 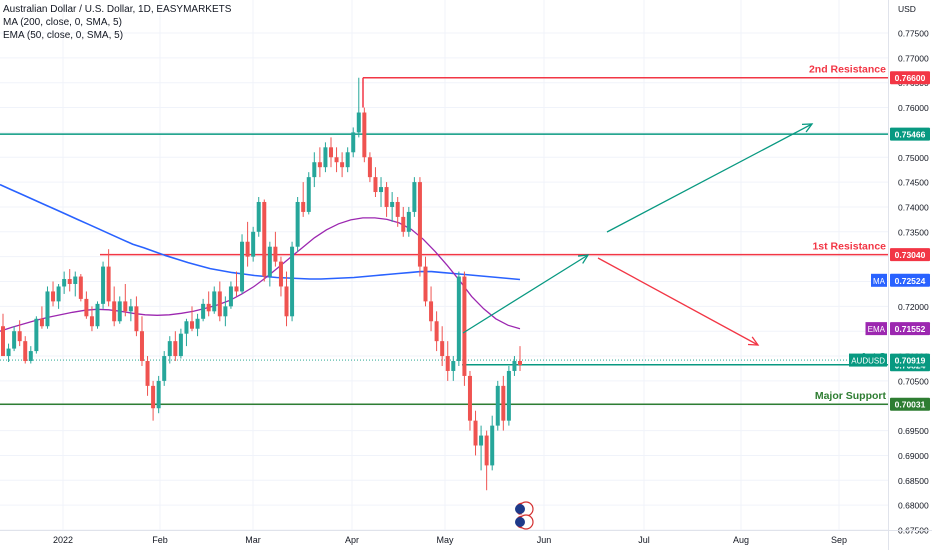 What do you see at coordinates (678, 301) in the screenshot?
I see `arrow-down` at bounding box center [678, 301].